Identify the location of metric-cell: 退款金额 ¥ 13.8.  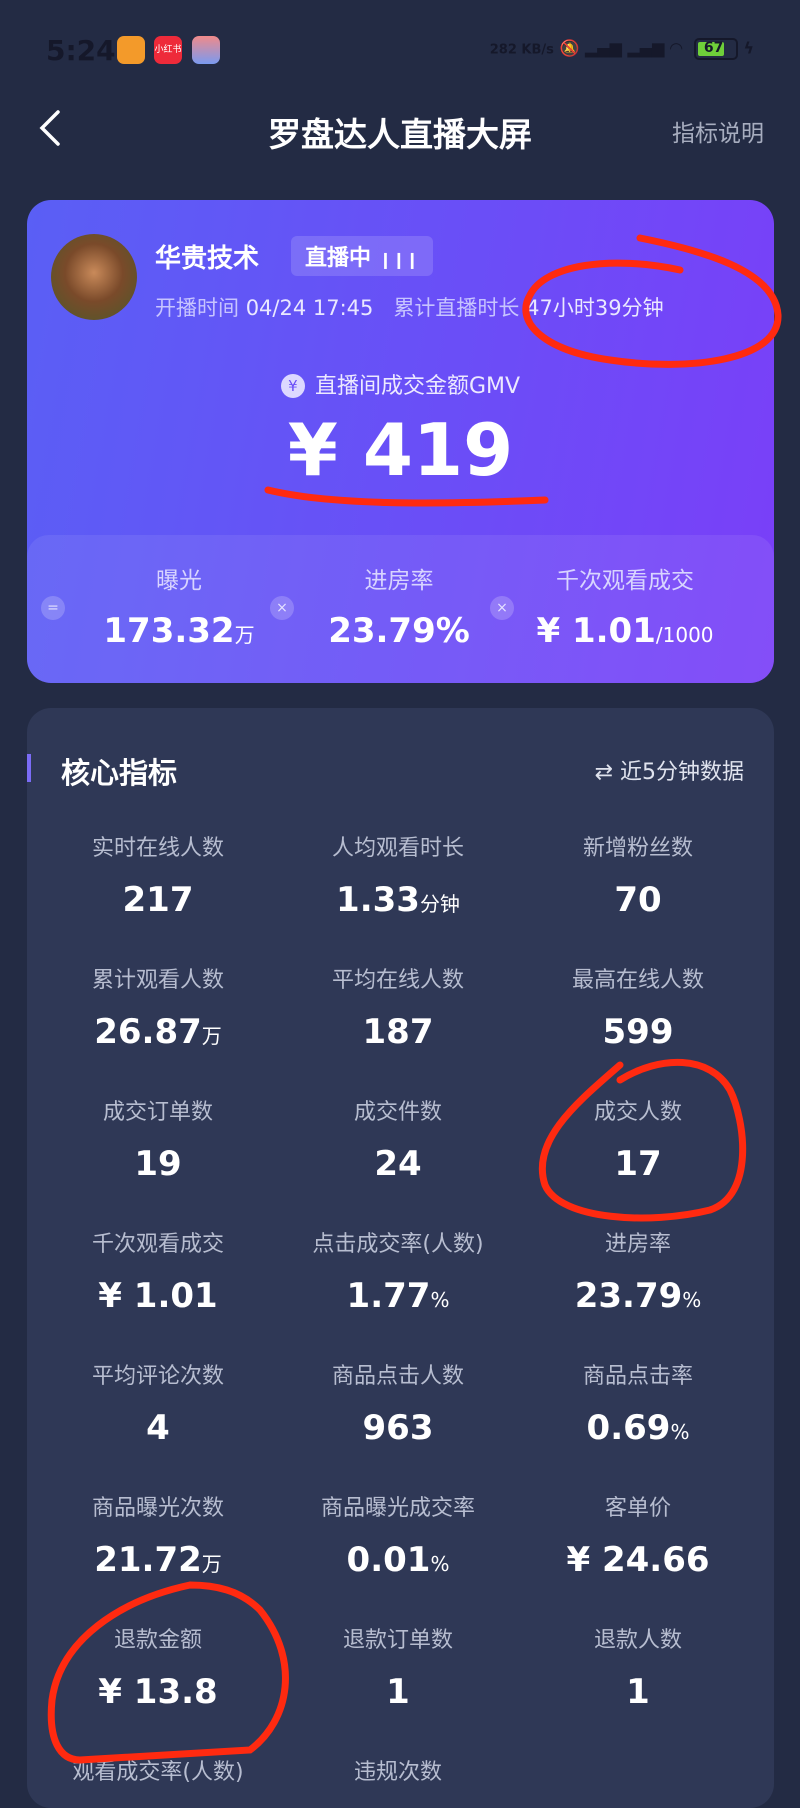
(158, 1667).